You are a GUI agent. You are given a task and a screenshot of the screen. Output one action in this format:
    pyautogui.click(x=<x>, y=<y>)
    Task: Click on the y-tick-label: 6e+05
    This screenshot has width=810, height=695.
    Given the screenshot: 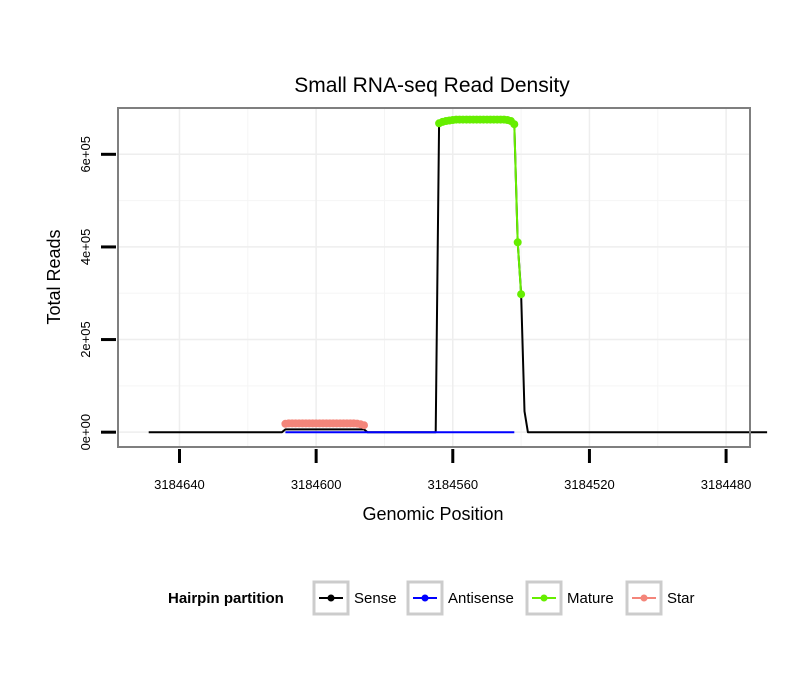 What is the action you would take?
    pyautogui.click(x=85, y=154)
    